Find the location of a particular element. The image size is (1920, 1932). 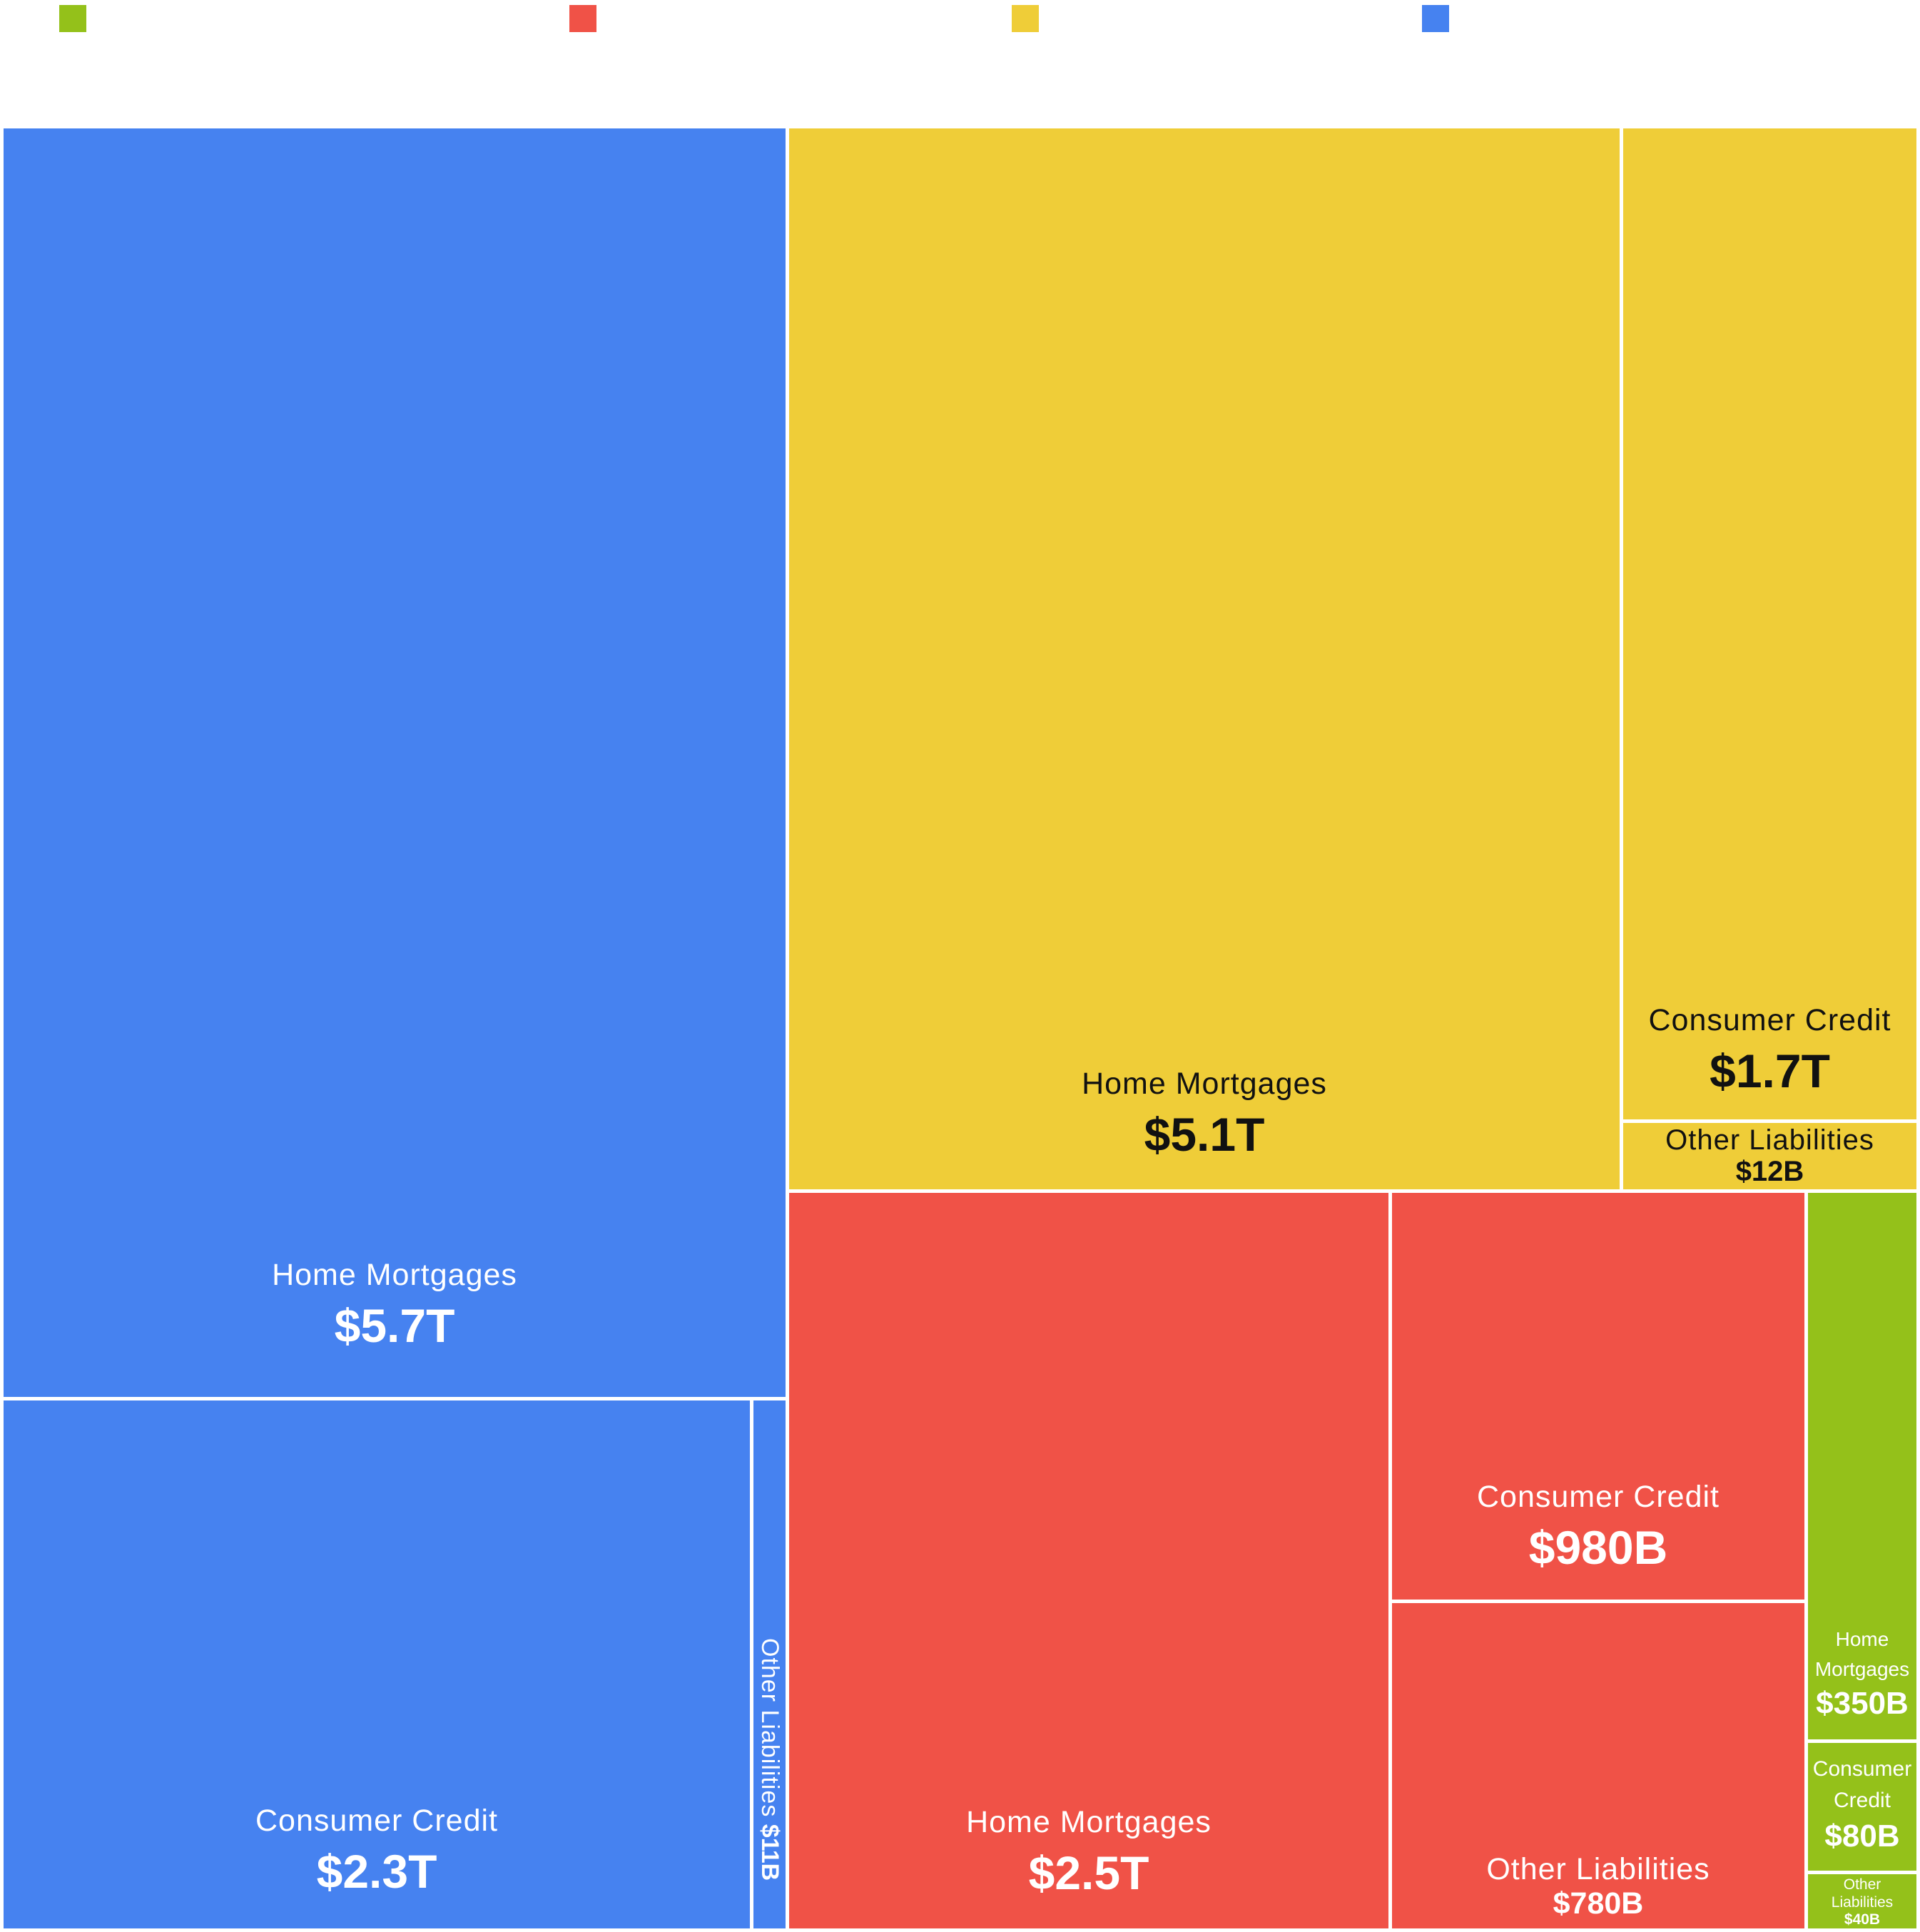

tile-label-line2: Mortgages is located at coordinates (1862, 1669).